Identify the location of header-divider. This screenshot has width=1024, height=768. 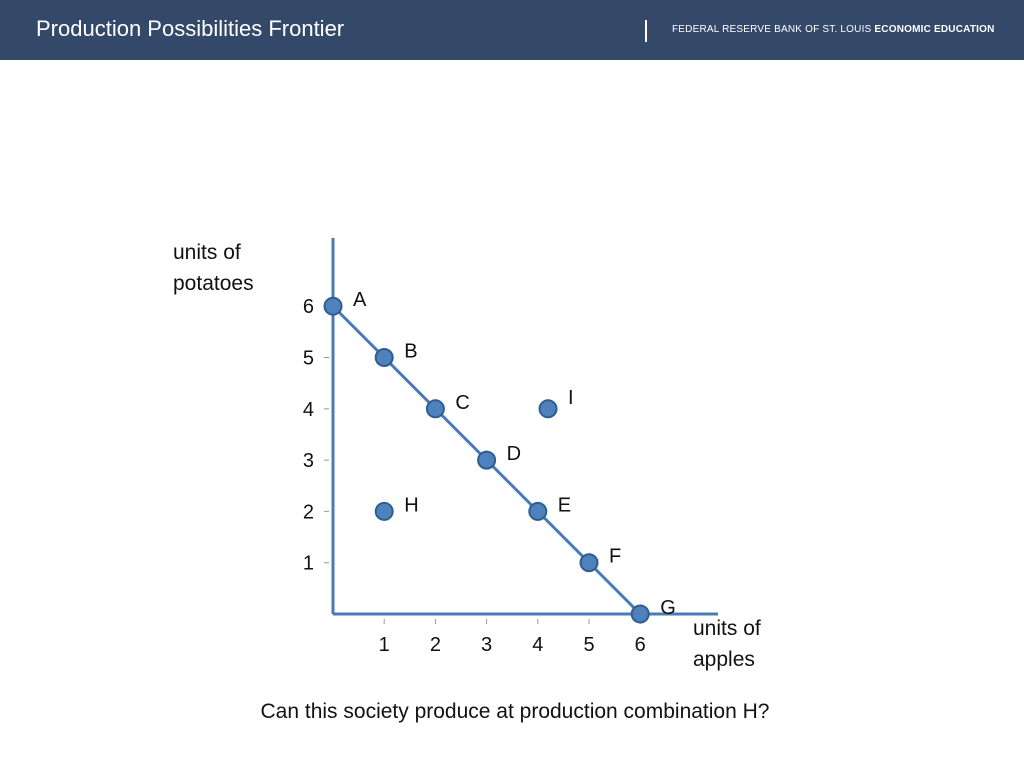
(646, 31).